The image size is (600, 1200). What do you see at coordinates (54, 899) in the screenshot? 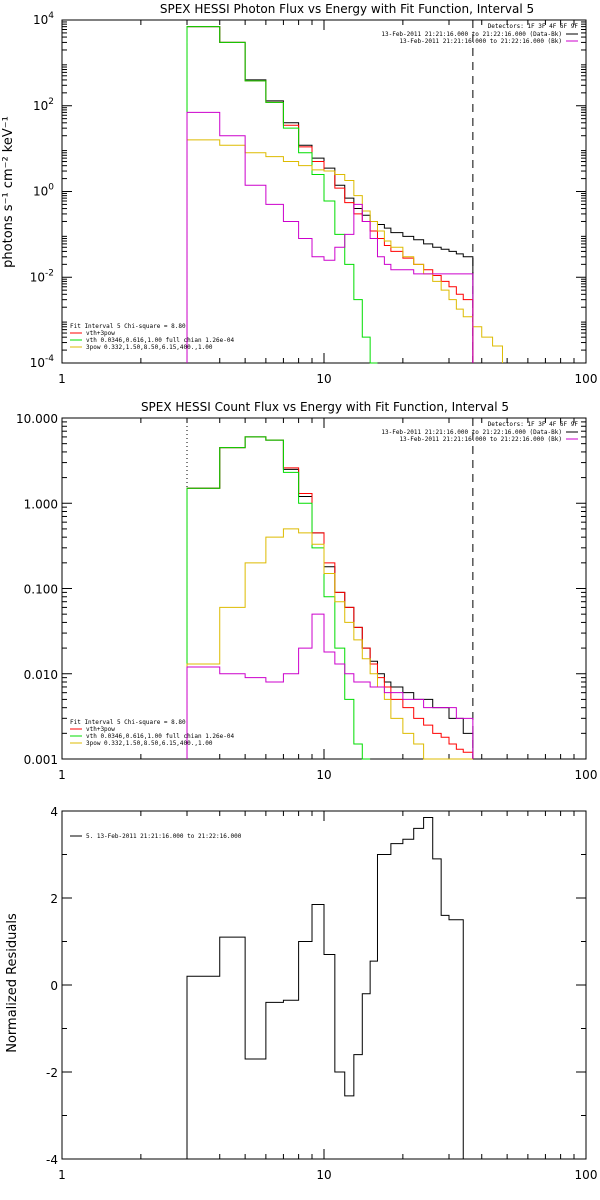
I see `y-tick-label: 2` at bounding box center [54, 899].